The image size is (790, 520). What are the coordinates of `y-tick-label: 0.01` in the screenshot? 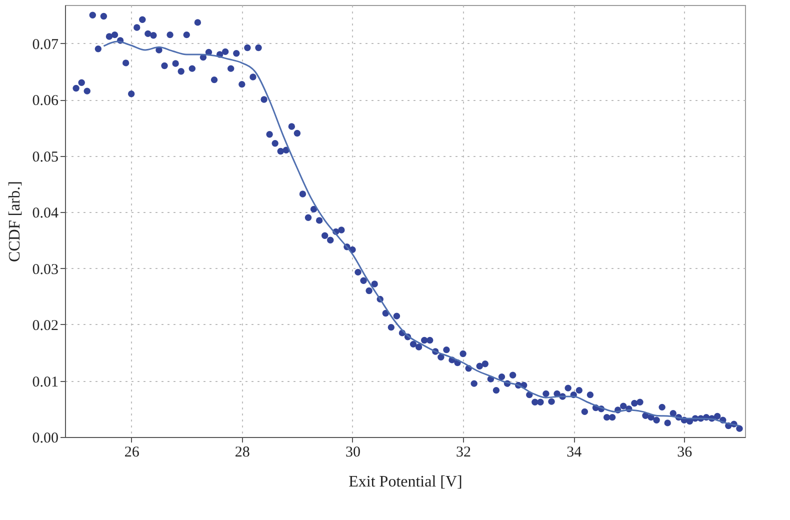 It's located at (45, 382).